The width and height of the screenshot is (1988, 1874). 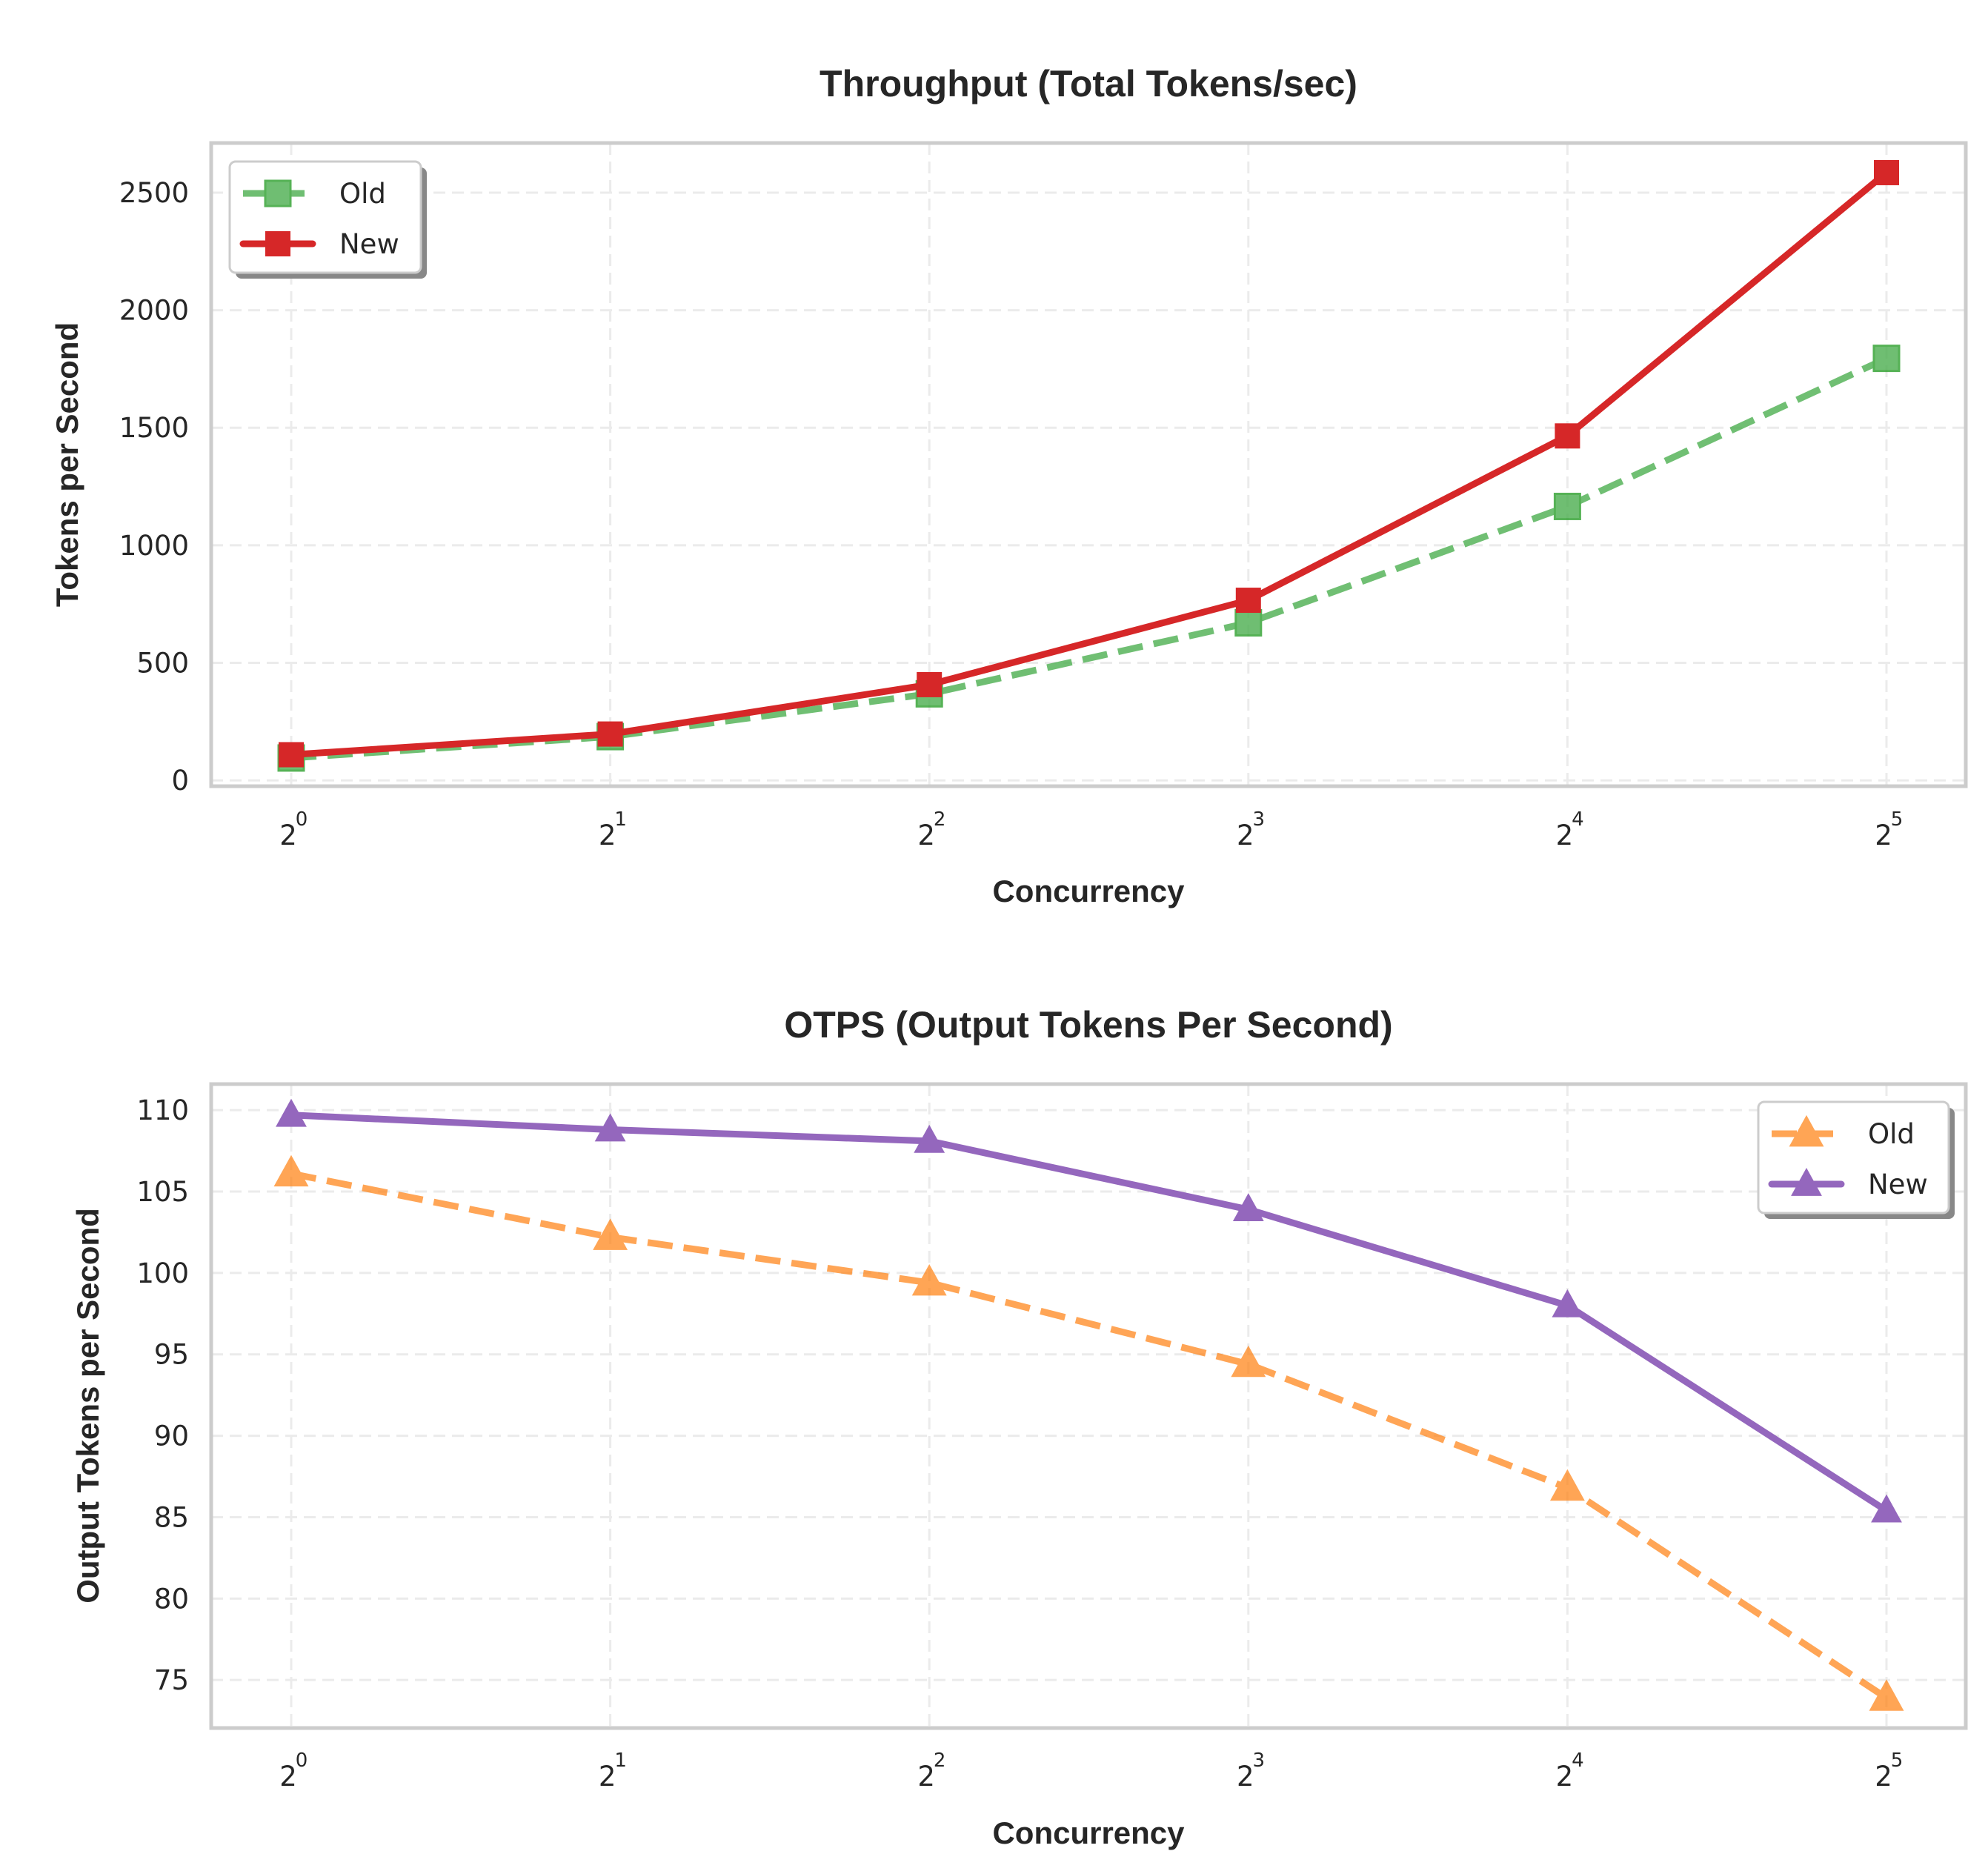 I want to click on chart-title: OTPS (Output Tokens Per Second), so click(x=1088, y=1025).